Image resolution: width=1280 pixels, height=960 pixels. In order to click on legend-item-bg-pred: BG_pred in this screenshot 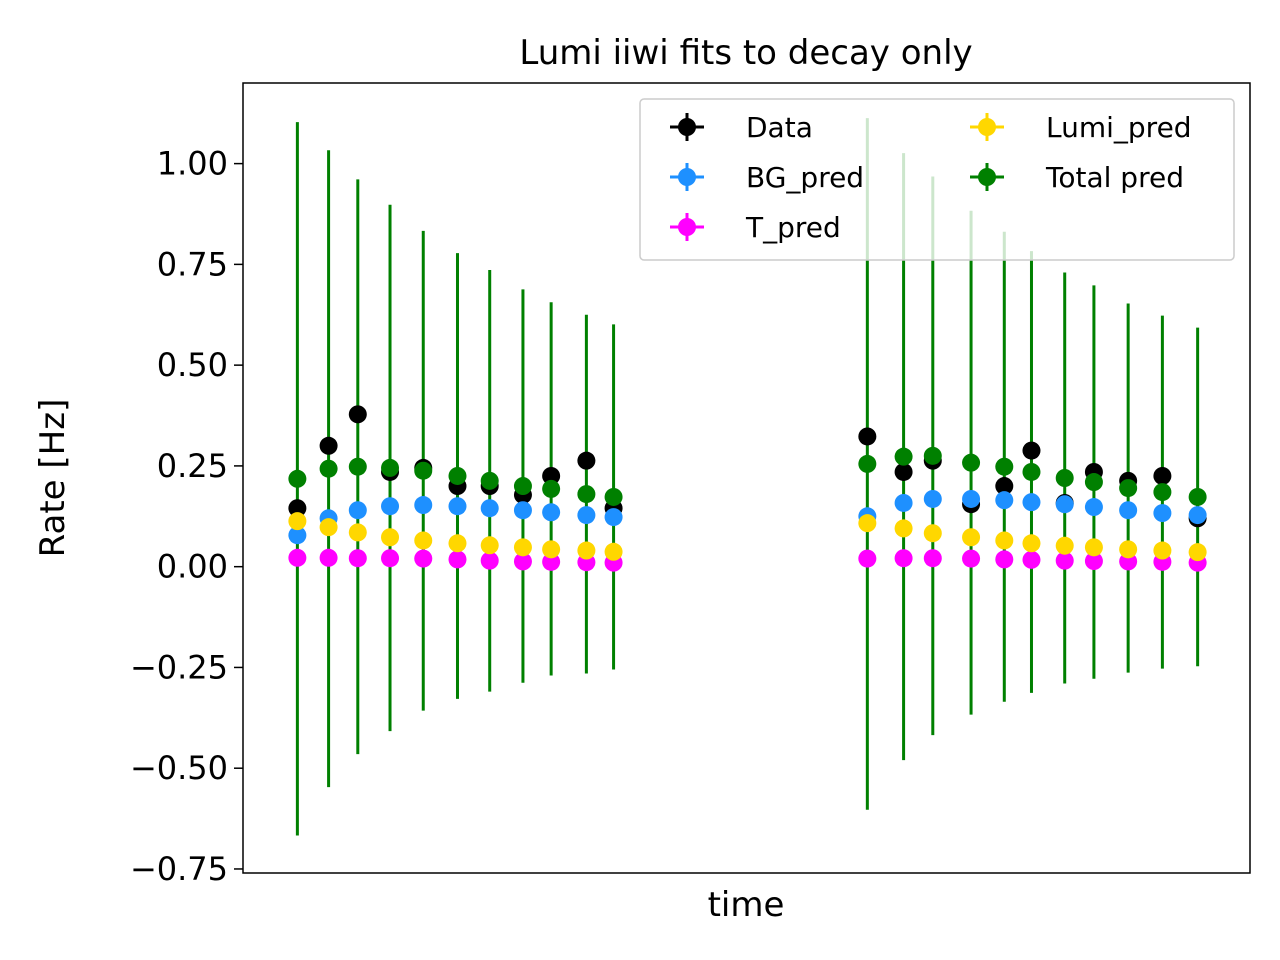, I will do `click(767, 177)`.